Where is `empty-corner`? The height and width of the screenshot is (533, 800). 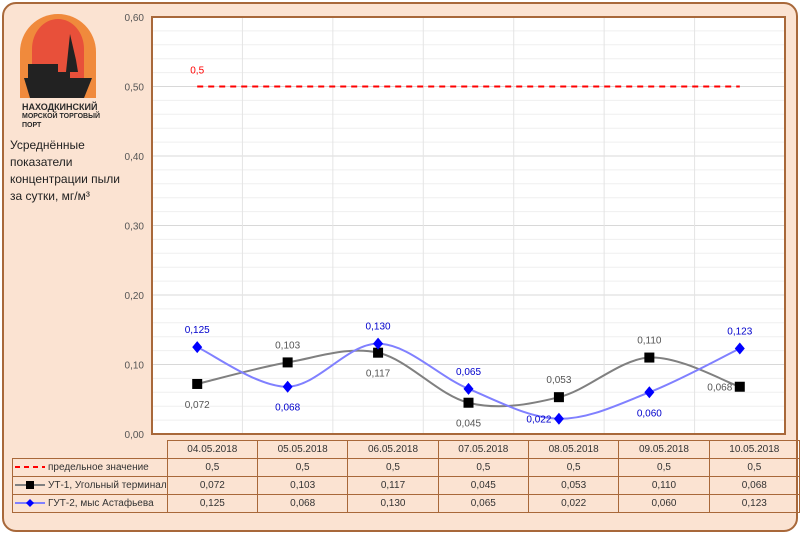 empty-corner is located at coordinates (90, 450).